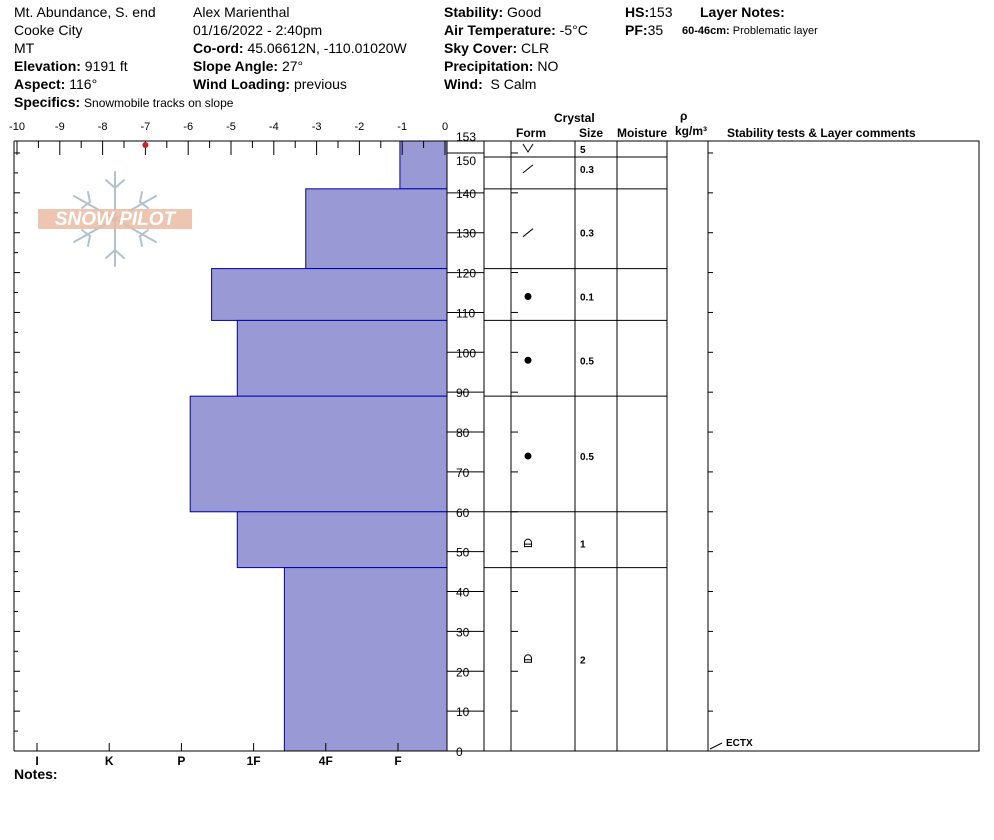 This screenshot has height=840, width=994. I want to click on air-temperature: Air Temperature: -5°C, so click(516, 30).